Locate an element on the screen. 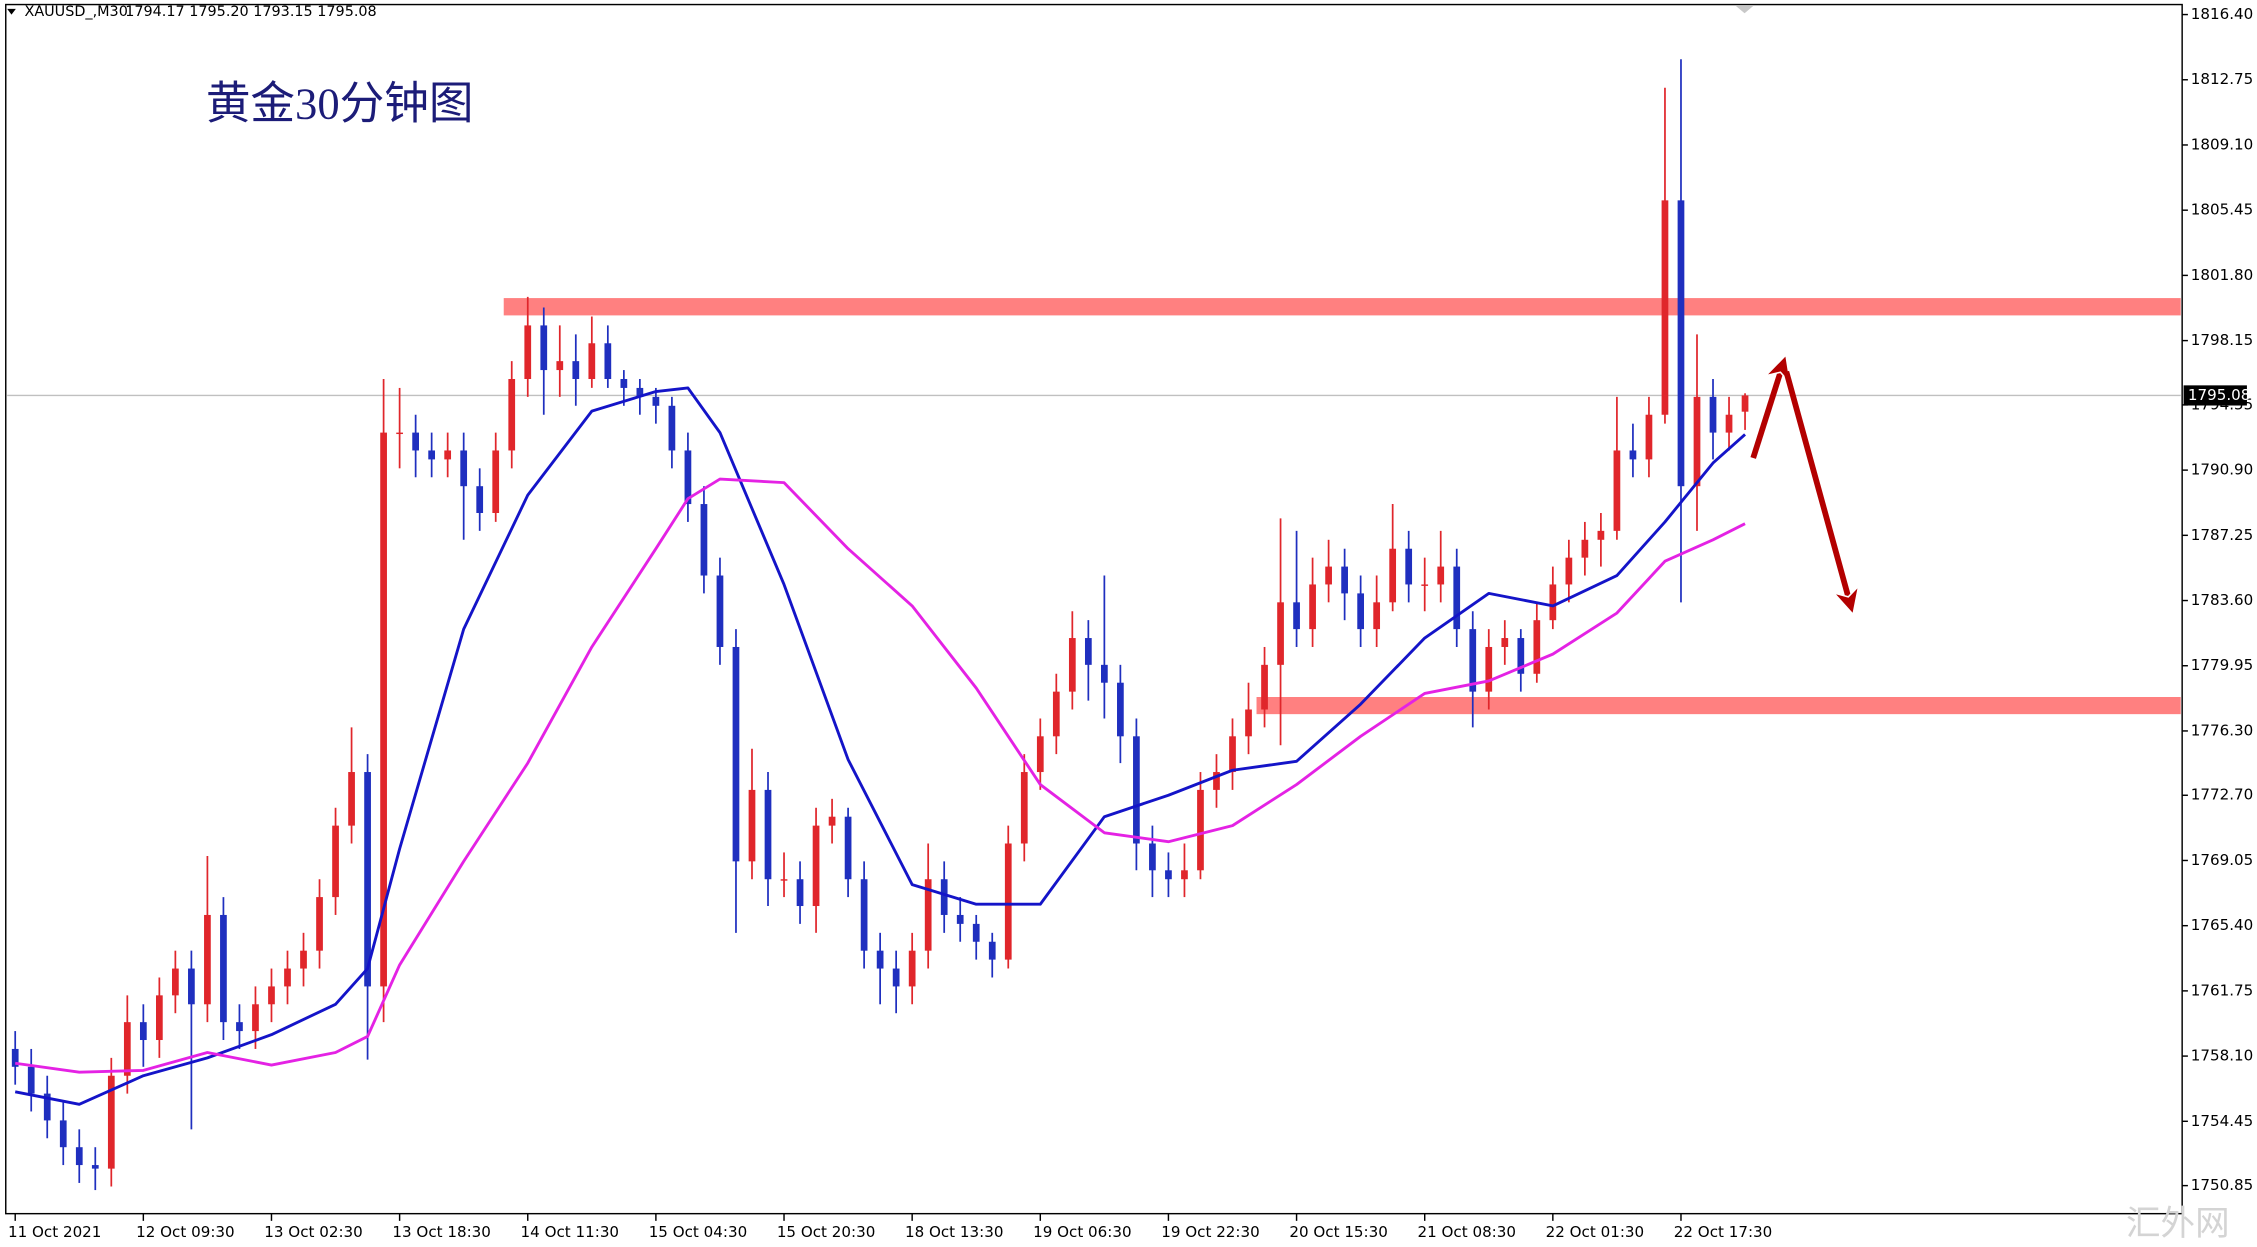 The height and width of the screenshot is (1247, 2257). y-tick-label: 1783.60 is located at coordinates (2222, 600).